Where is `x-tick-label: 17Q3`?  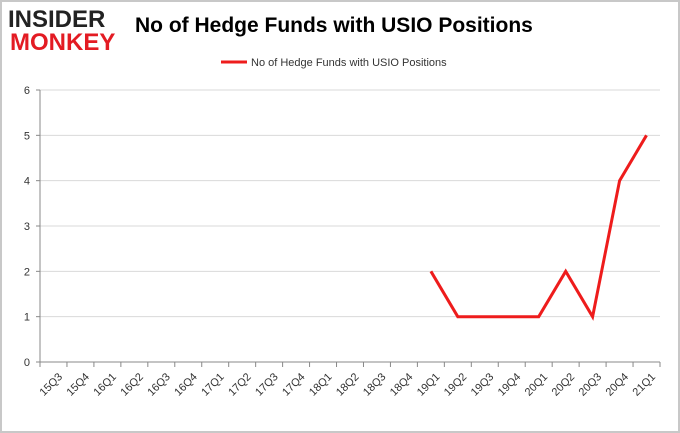
x-tick-label: 17Q3 is located at coordinates (267, 385).